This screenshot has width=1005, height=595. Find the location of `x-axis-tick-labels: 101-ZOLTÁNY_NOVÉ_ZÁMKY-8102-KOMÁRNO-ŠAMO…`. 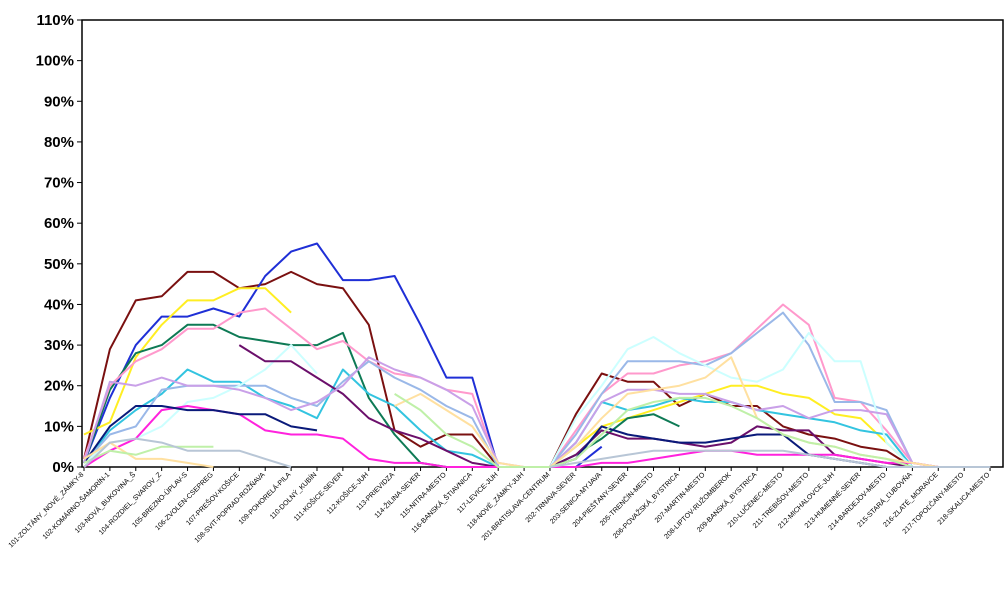

x-axis-tick-labels: 101-ZOLTÁNY_NOVÉ_ZÁMKY-8102-KOMÁRNO-ŠAMO… is located at coordinates (499, 508).